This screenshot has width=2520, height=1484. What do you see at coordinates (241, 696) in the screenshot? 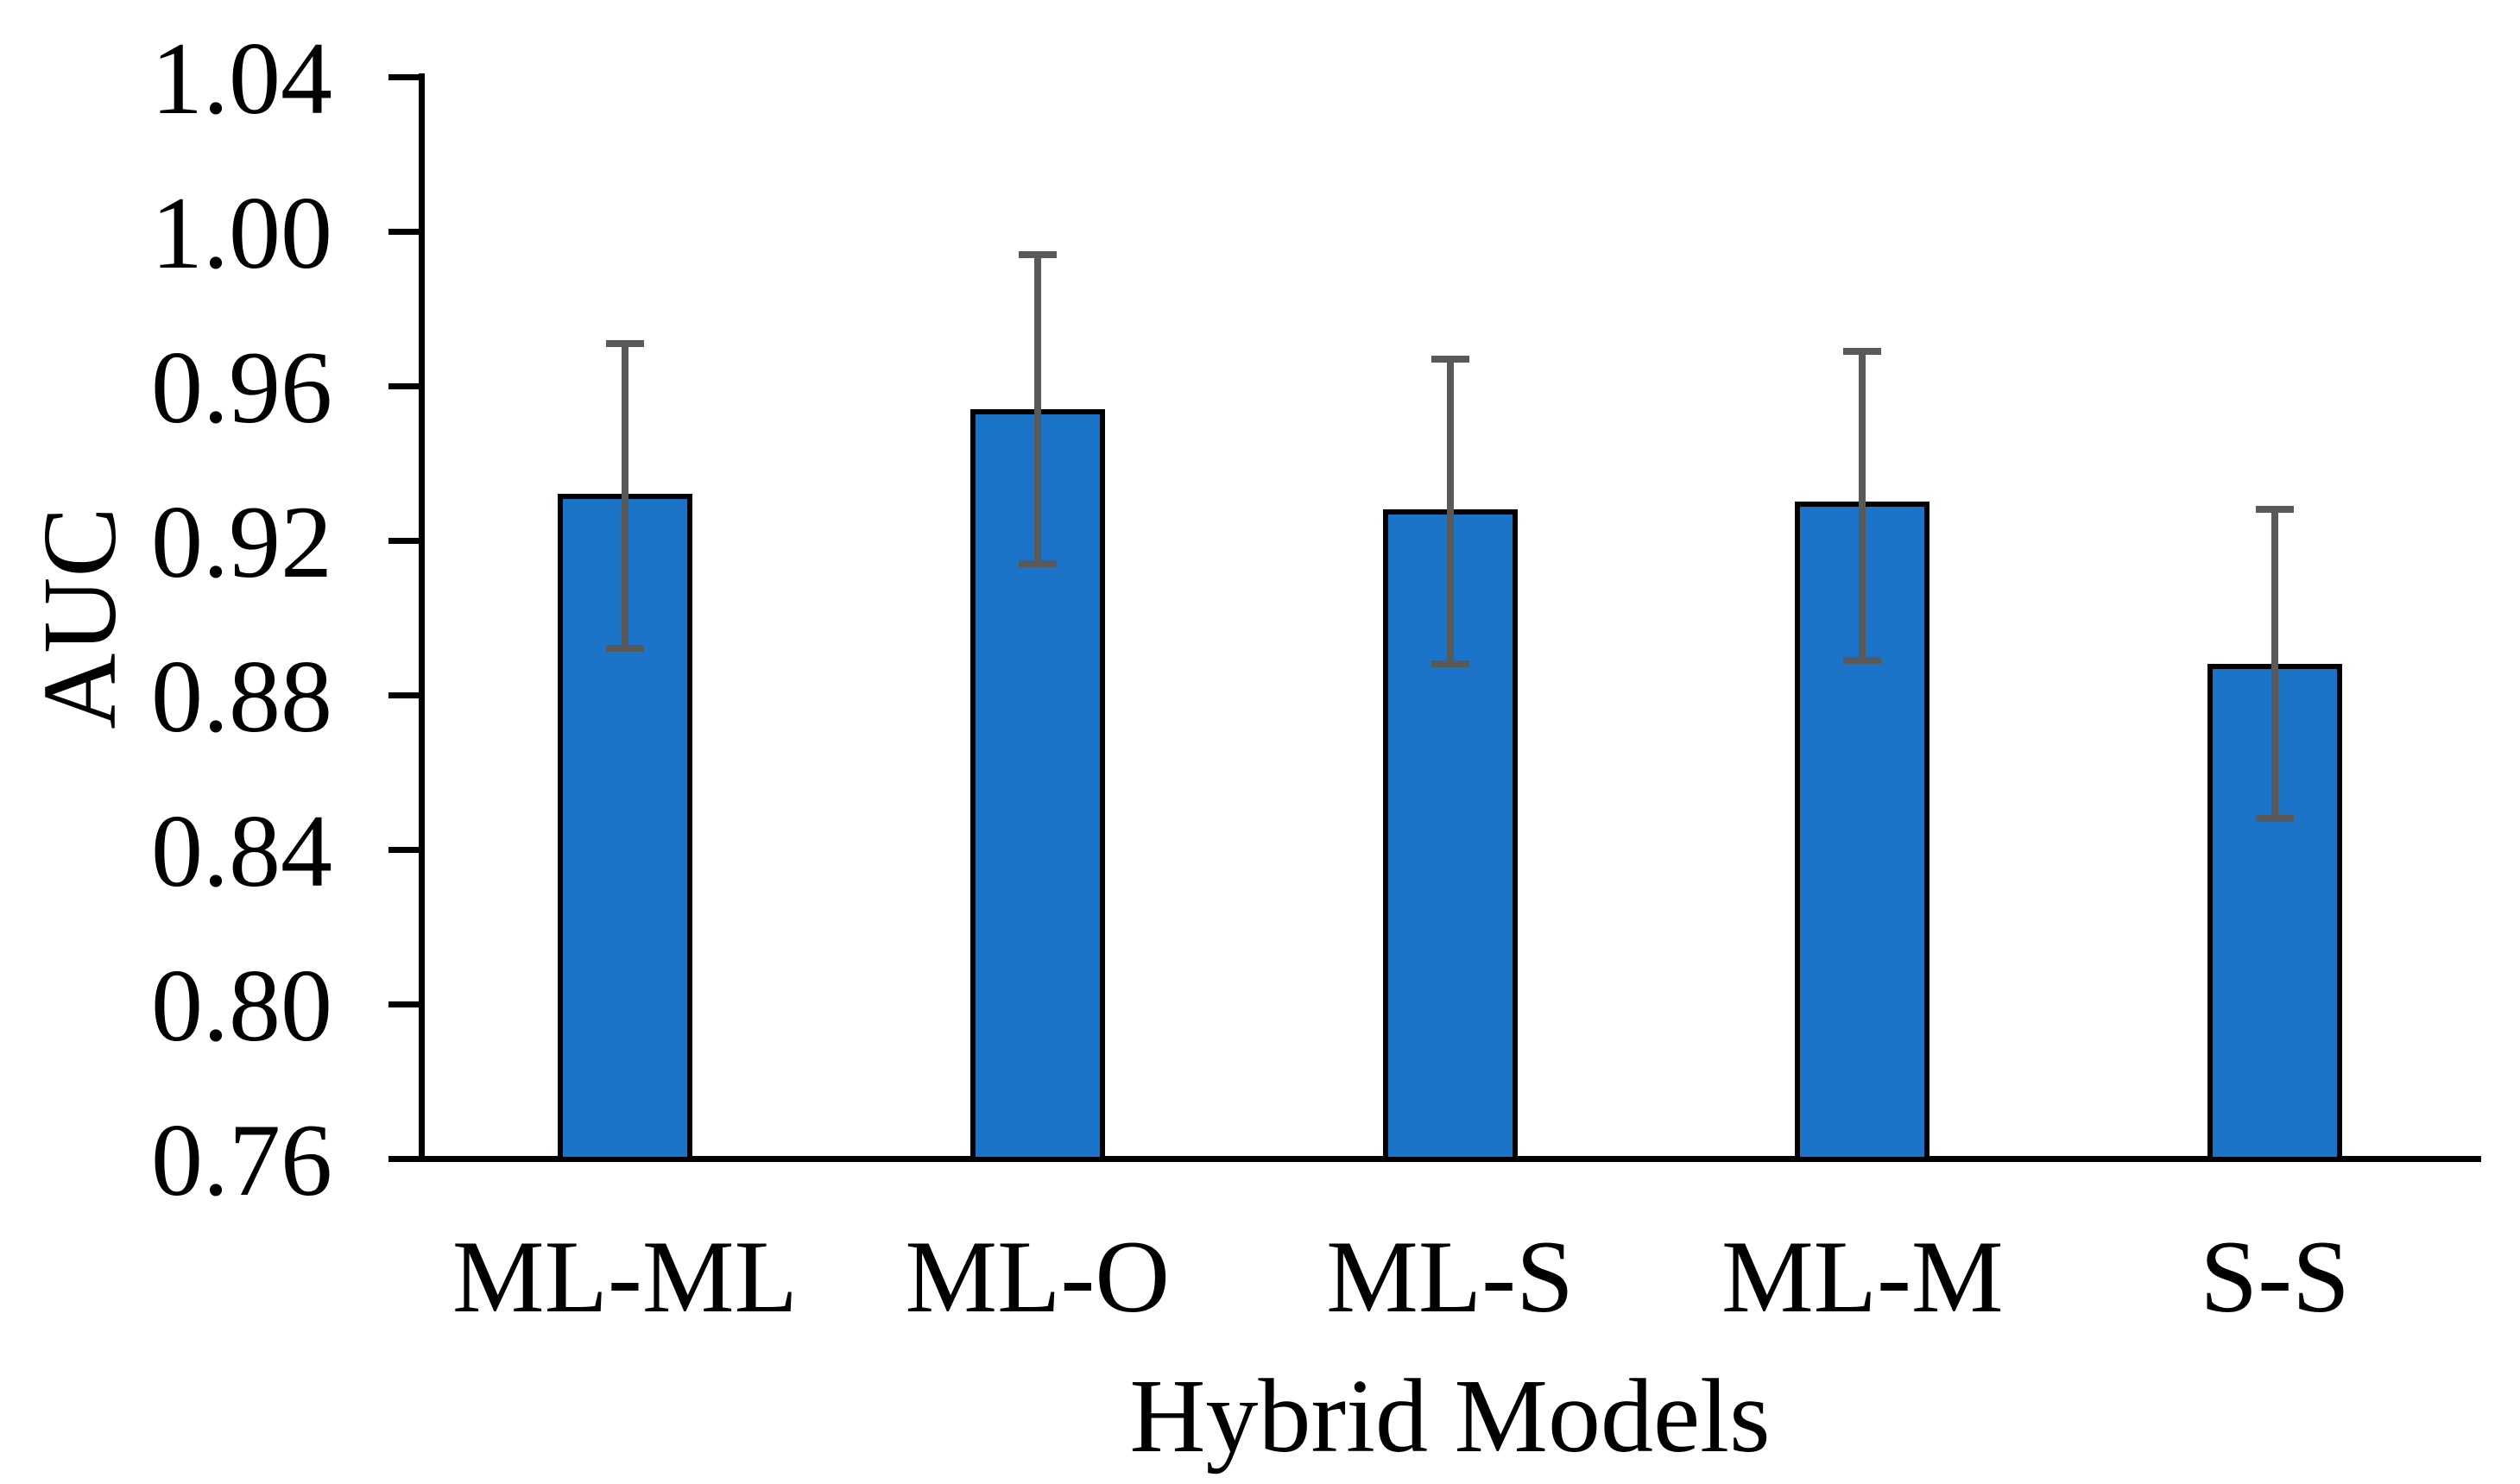
I see `y-tick-label: 0.88` at bounding box center [241, 696].